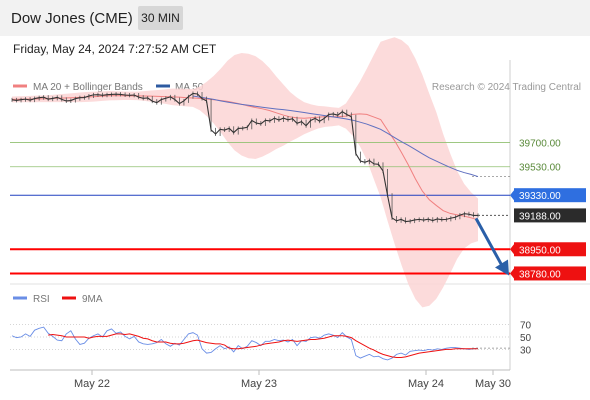 Image resolution: width=590 pixels, height=400 pixels. I want to click on timeframe-badge: 30 MIN, so click(160, 18).